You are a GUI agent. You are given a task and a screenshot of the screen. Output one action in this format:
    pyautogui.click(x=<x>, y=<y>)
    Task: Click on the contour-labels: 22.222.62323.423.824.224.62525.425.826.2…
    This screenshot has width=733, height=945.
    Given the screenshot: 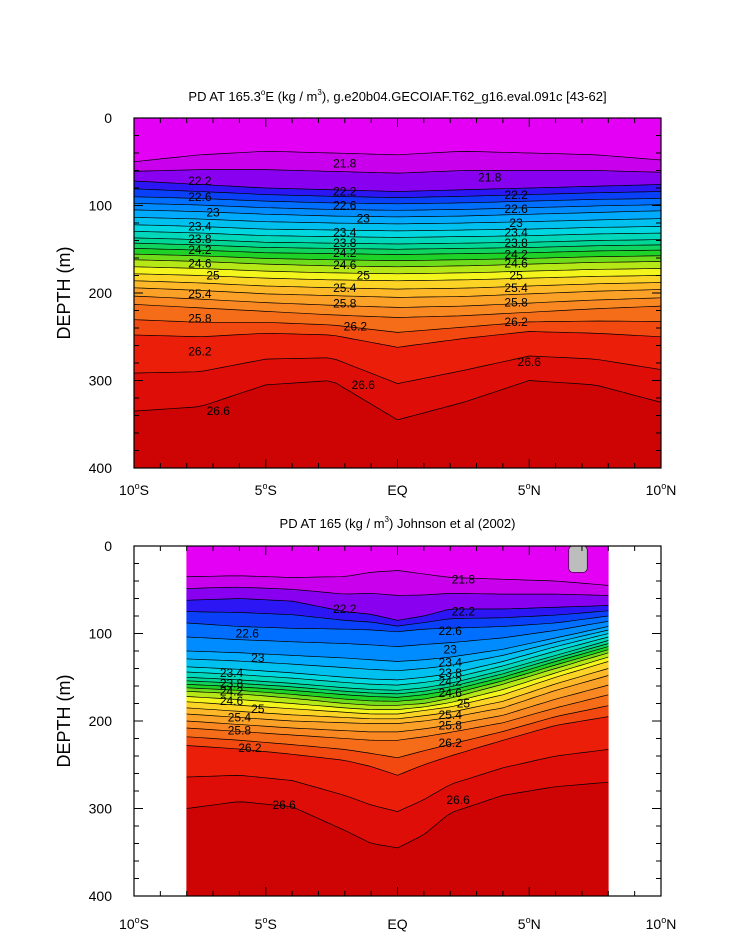 What is the action you would take?
    pyautogui.click(x=364, y=288)
    